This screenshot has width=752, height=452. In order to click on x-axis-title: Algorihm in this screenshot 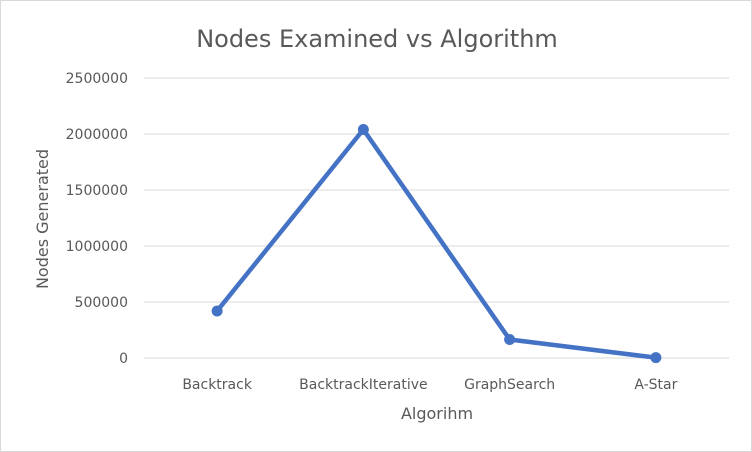, I will do `click(437, 413)`.